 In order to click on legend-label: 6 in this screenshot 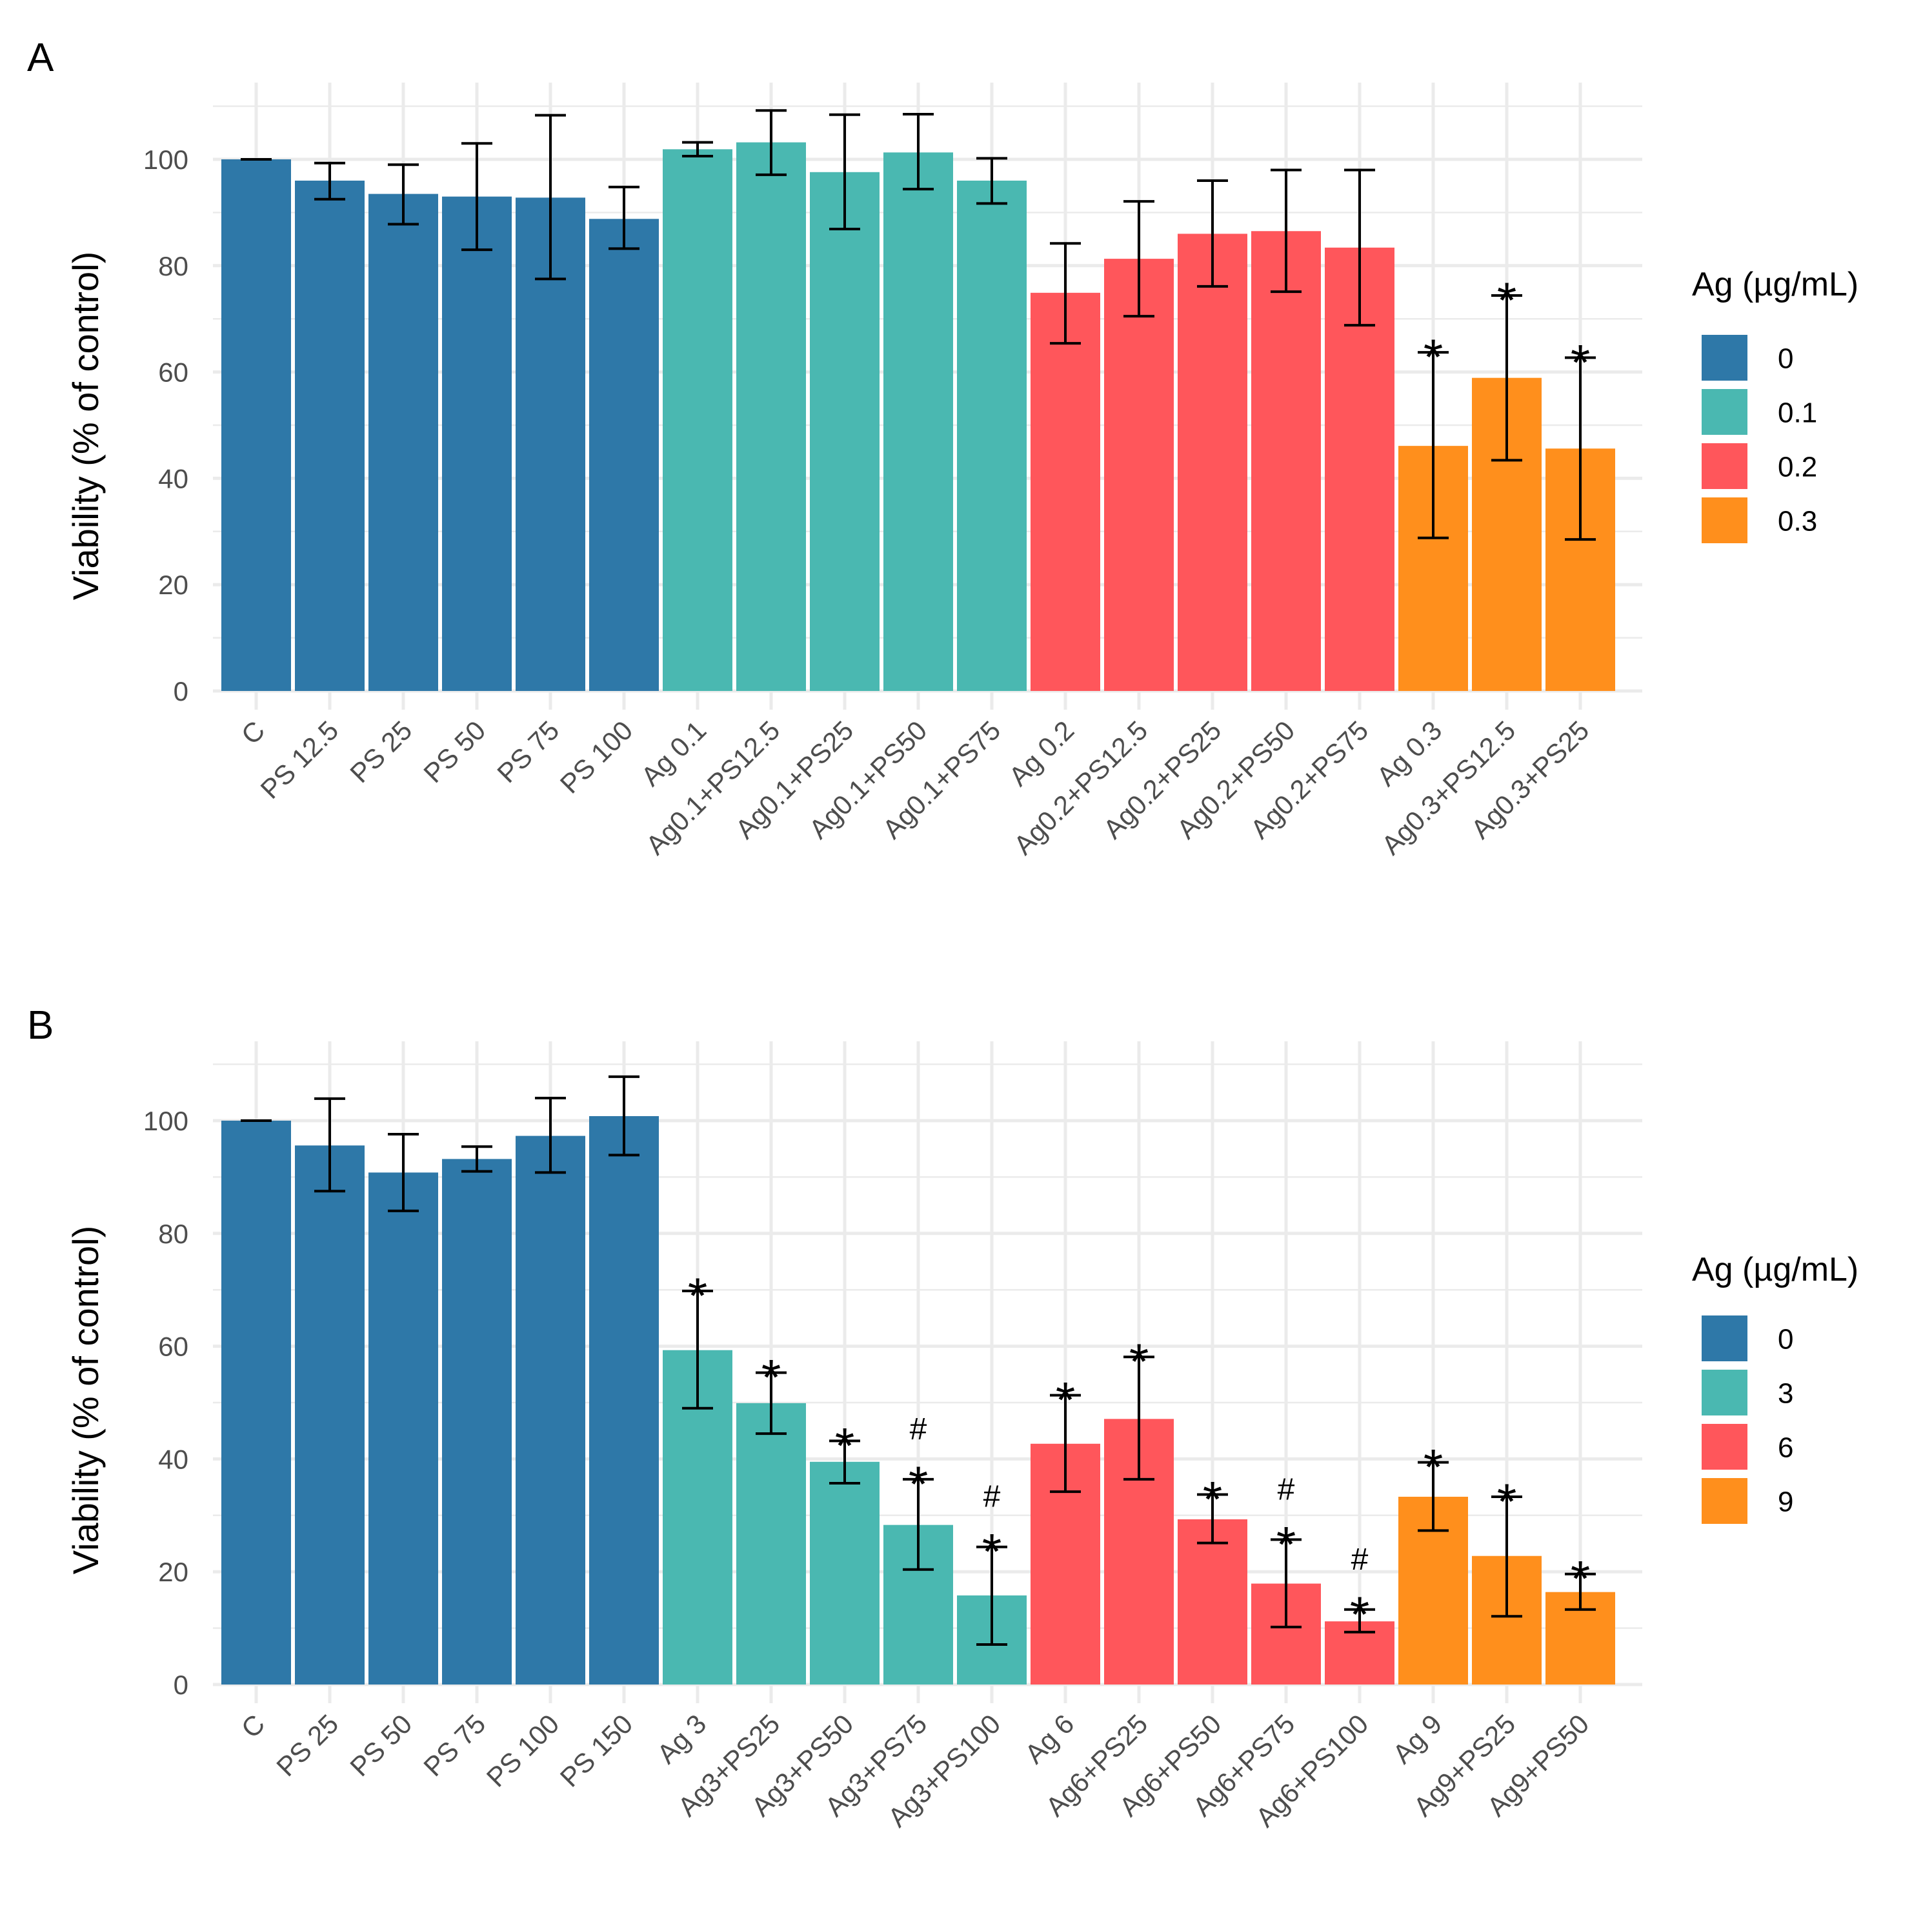, I will do `click(1785, 1448)`.